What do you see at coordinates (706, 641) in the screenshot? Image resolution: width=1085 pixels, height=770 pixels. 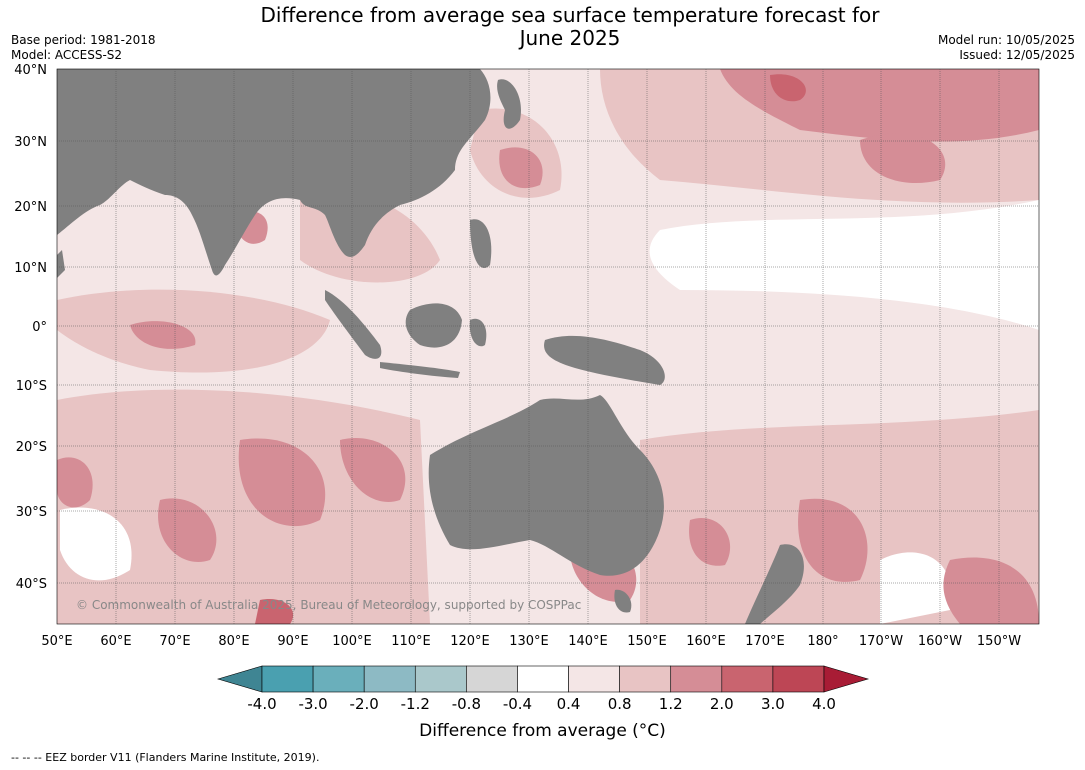 I see `lon-label: 160°E` at bounding box center [706, 641].